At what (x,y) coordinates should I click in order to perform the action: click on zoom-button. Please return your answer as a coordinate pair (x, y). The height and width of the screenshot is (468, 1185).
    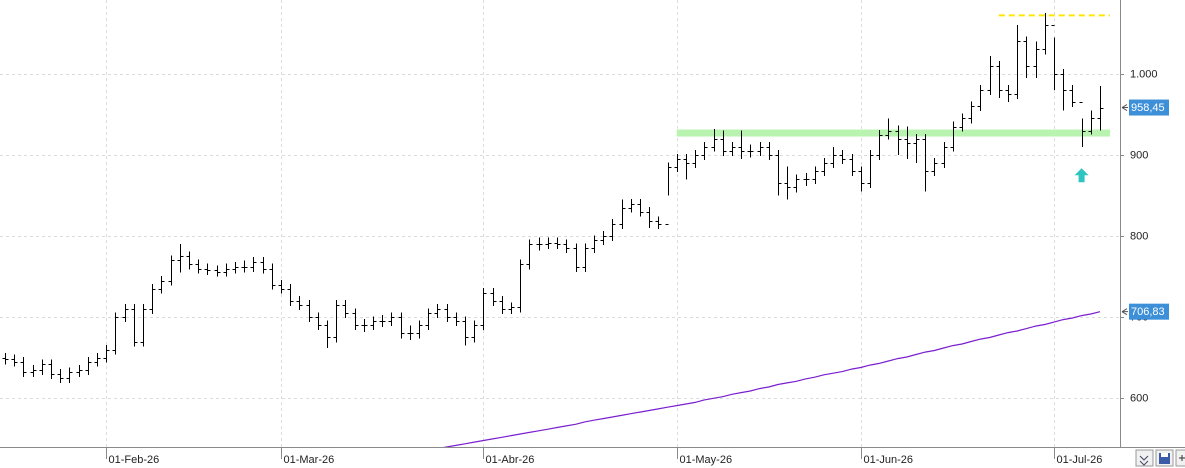
    Looking at the image, I should click on (1144, 458).